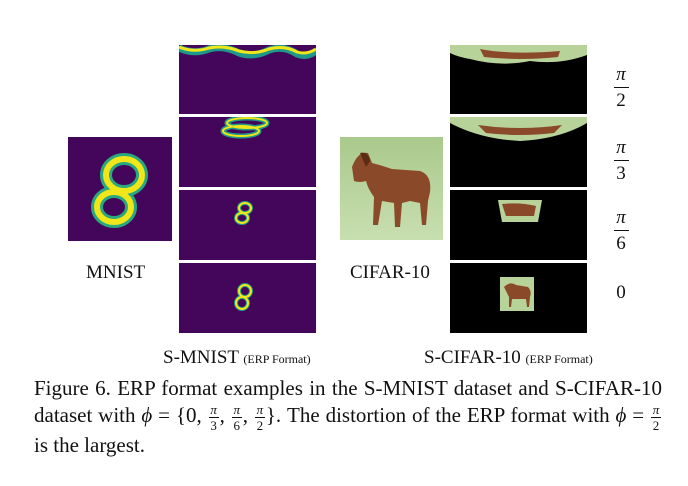 The height and width of the screenshot is (486, 688). I want to click on caption-text-3: is the largest., so click(90, 444).